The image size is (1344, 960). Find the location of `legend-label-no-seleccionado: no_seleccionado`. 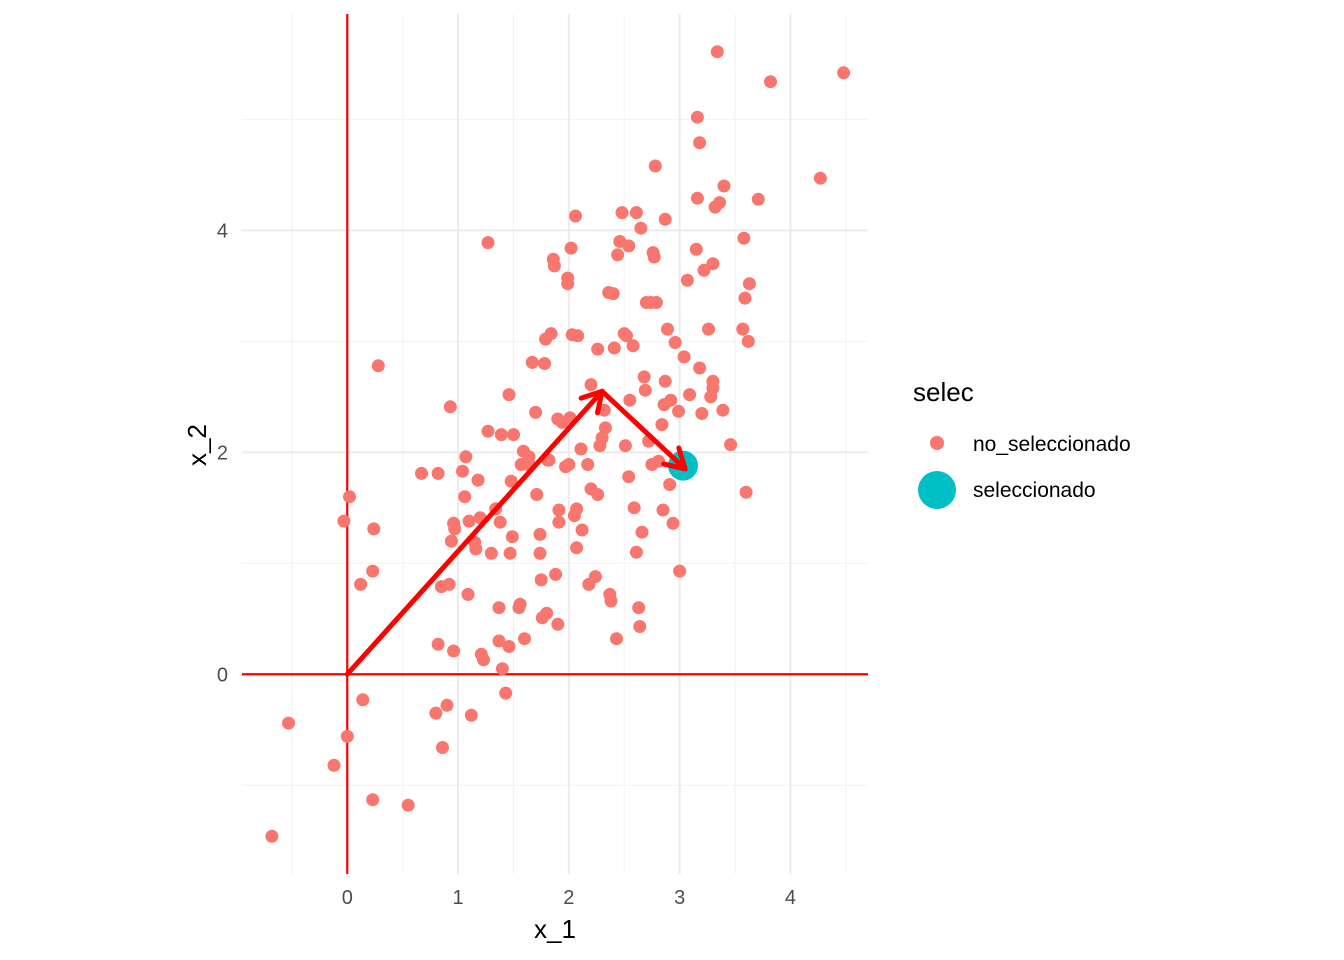

legend-label-no-seleccionado: no_seleccionado is located at coordinates (1052, 444).